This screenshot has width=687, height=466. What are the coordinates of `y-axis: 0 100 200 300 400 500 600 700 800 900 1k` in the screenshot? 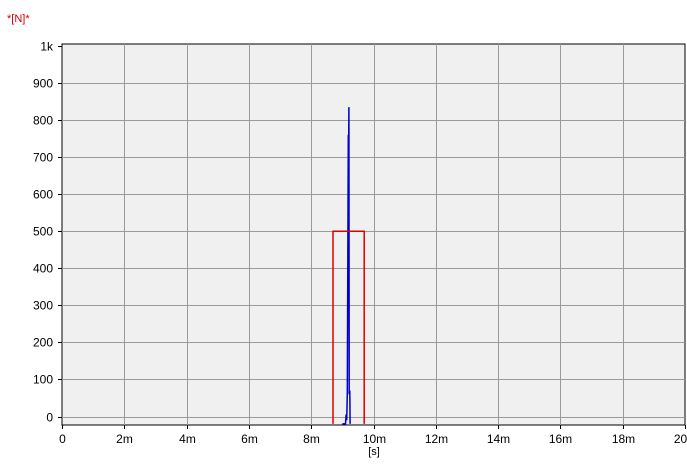 It's located at (47, 232).